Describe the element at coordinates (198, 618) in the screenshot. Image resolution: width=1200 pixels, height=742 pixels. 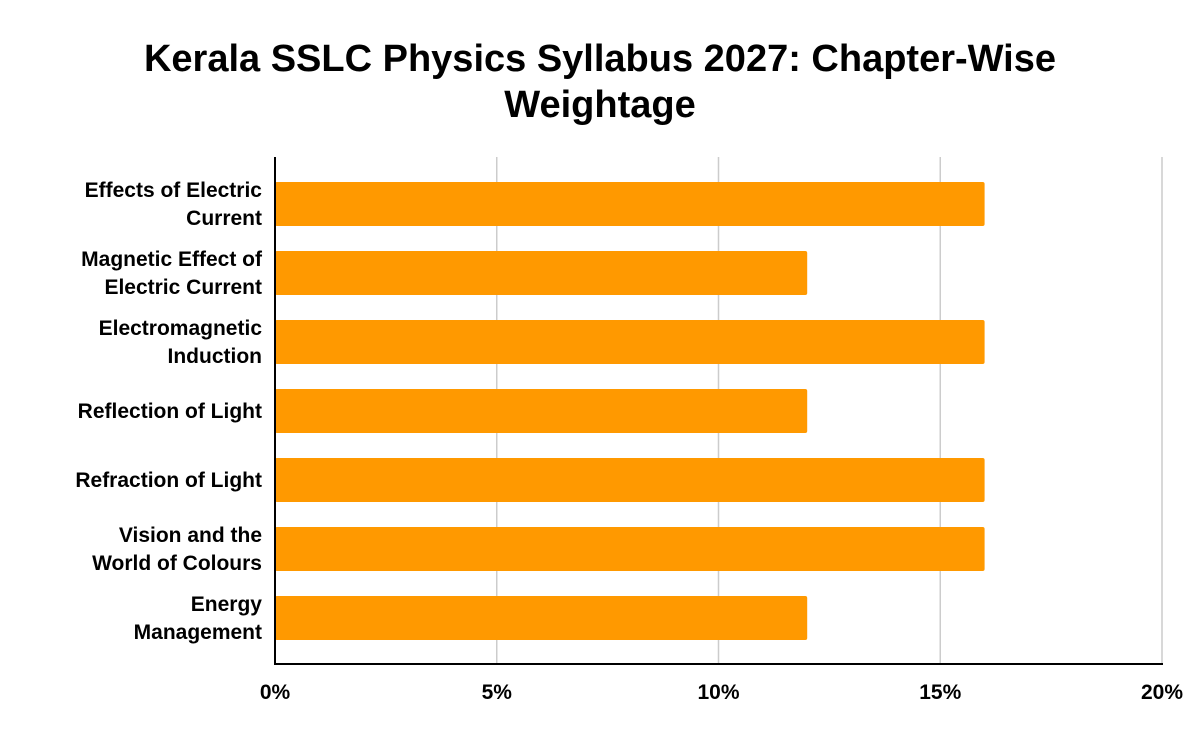
I see `category-label-6: Energy Management` at that location.